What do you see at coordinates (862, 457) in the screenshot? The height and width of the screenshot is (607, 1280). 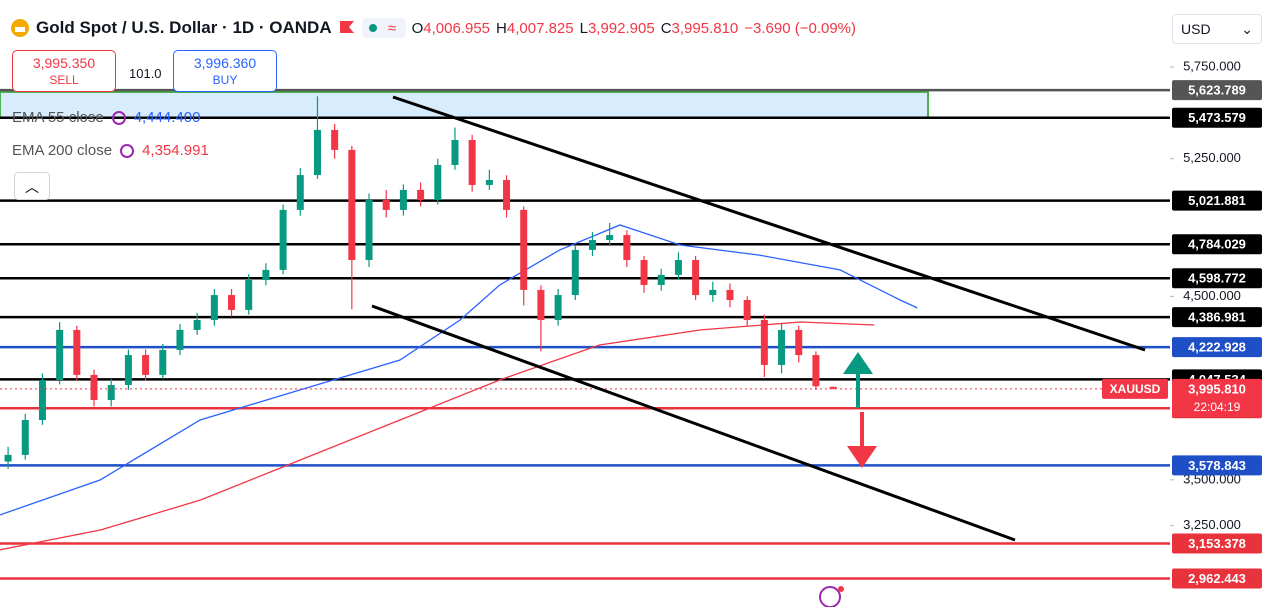 I see `arrow-down-head` at bounding box center [862, 457].